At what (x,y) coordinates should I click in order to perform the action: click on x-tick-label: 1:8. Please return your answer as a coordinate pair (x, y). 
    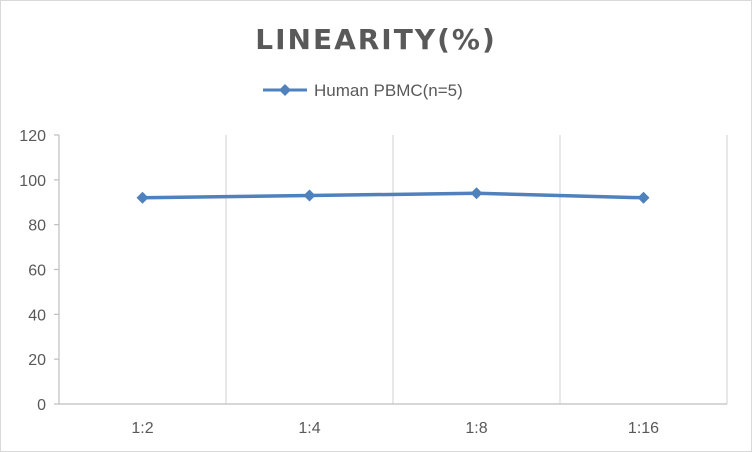
    Looking at the image, I should click on (476, 428).